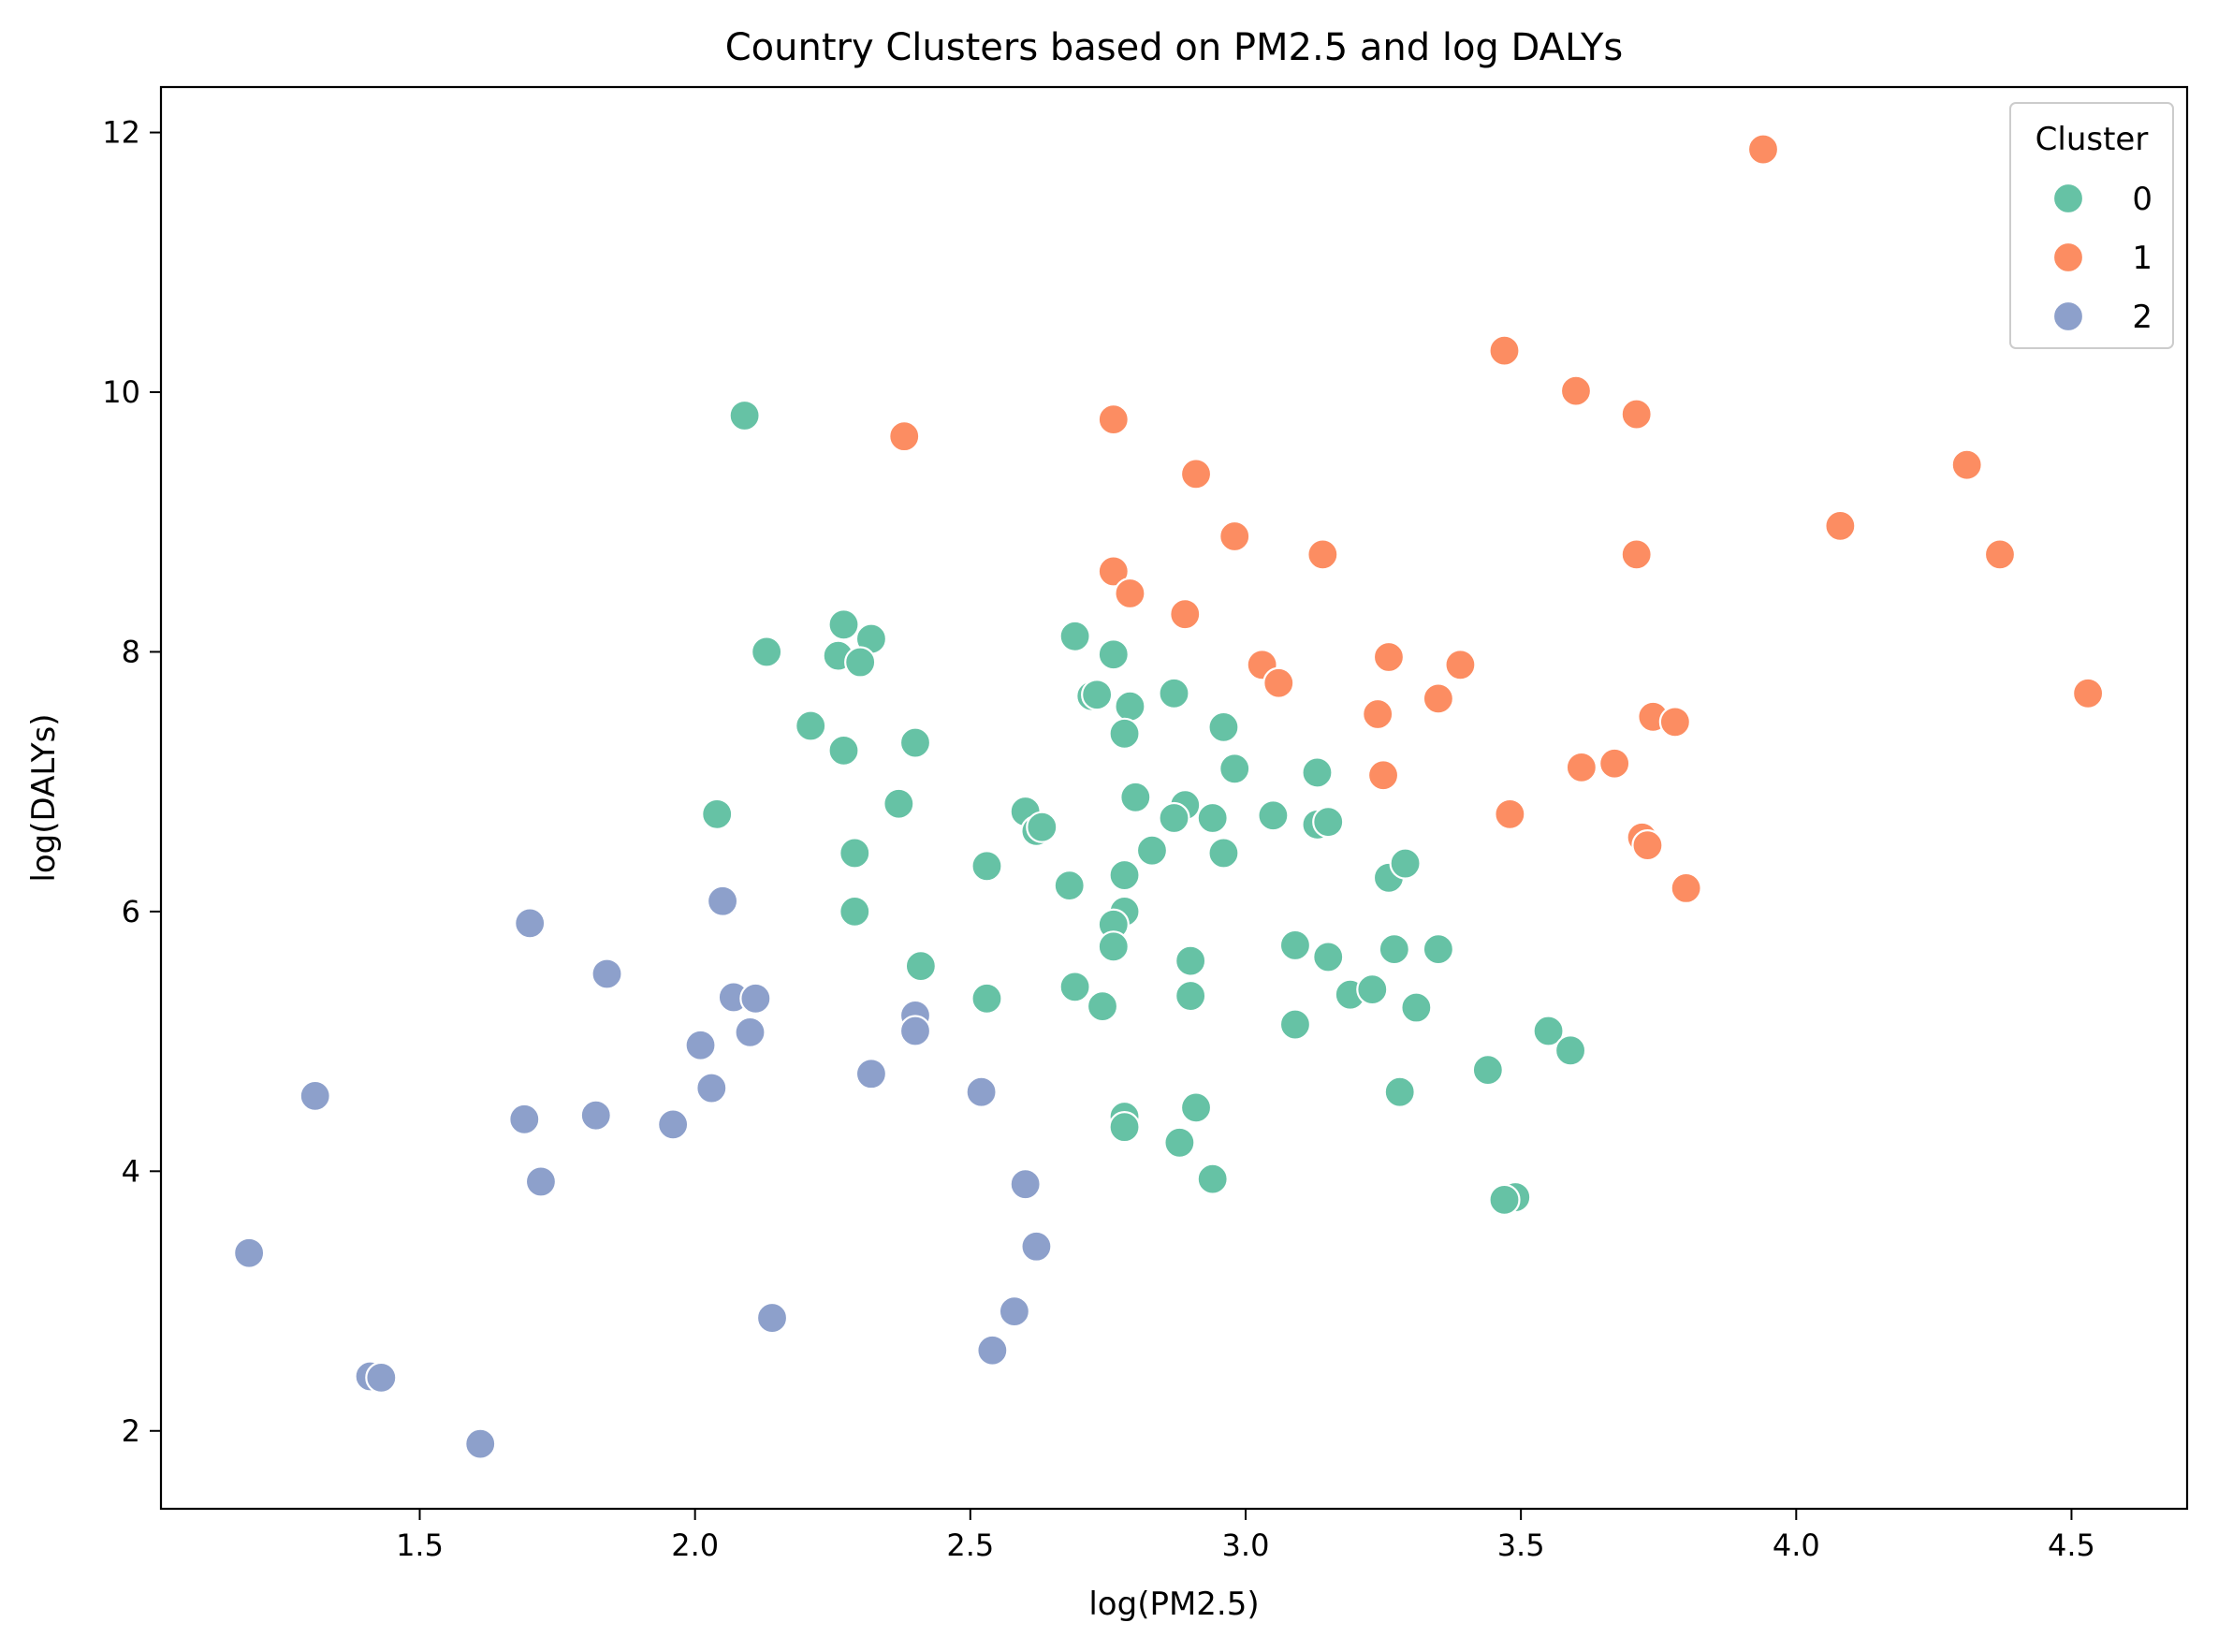  I want to click on y-tick-label: 12, so click(121, 133).